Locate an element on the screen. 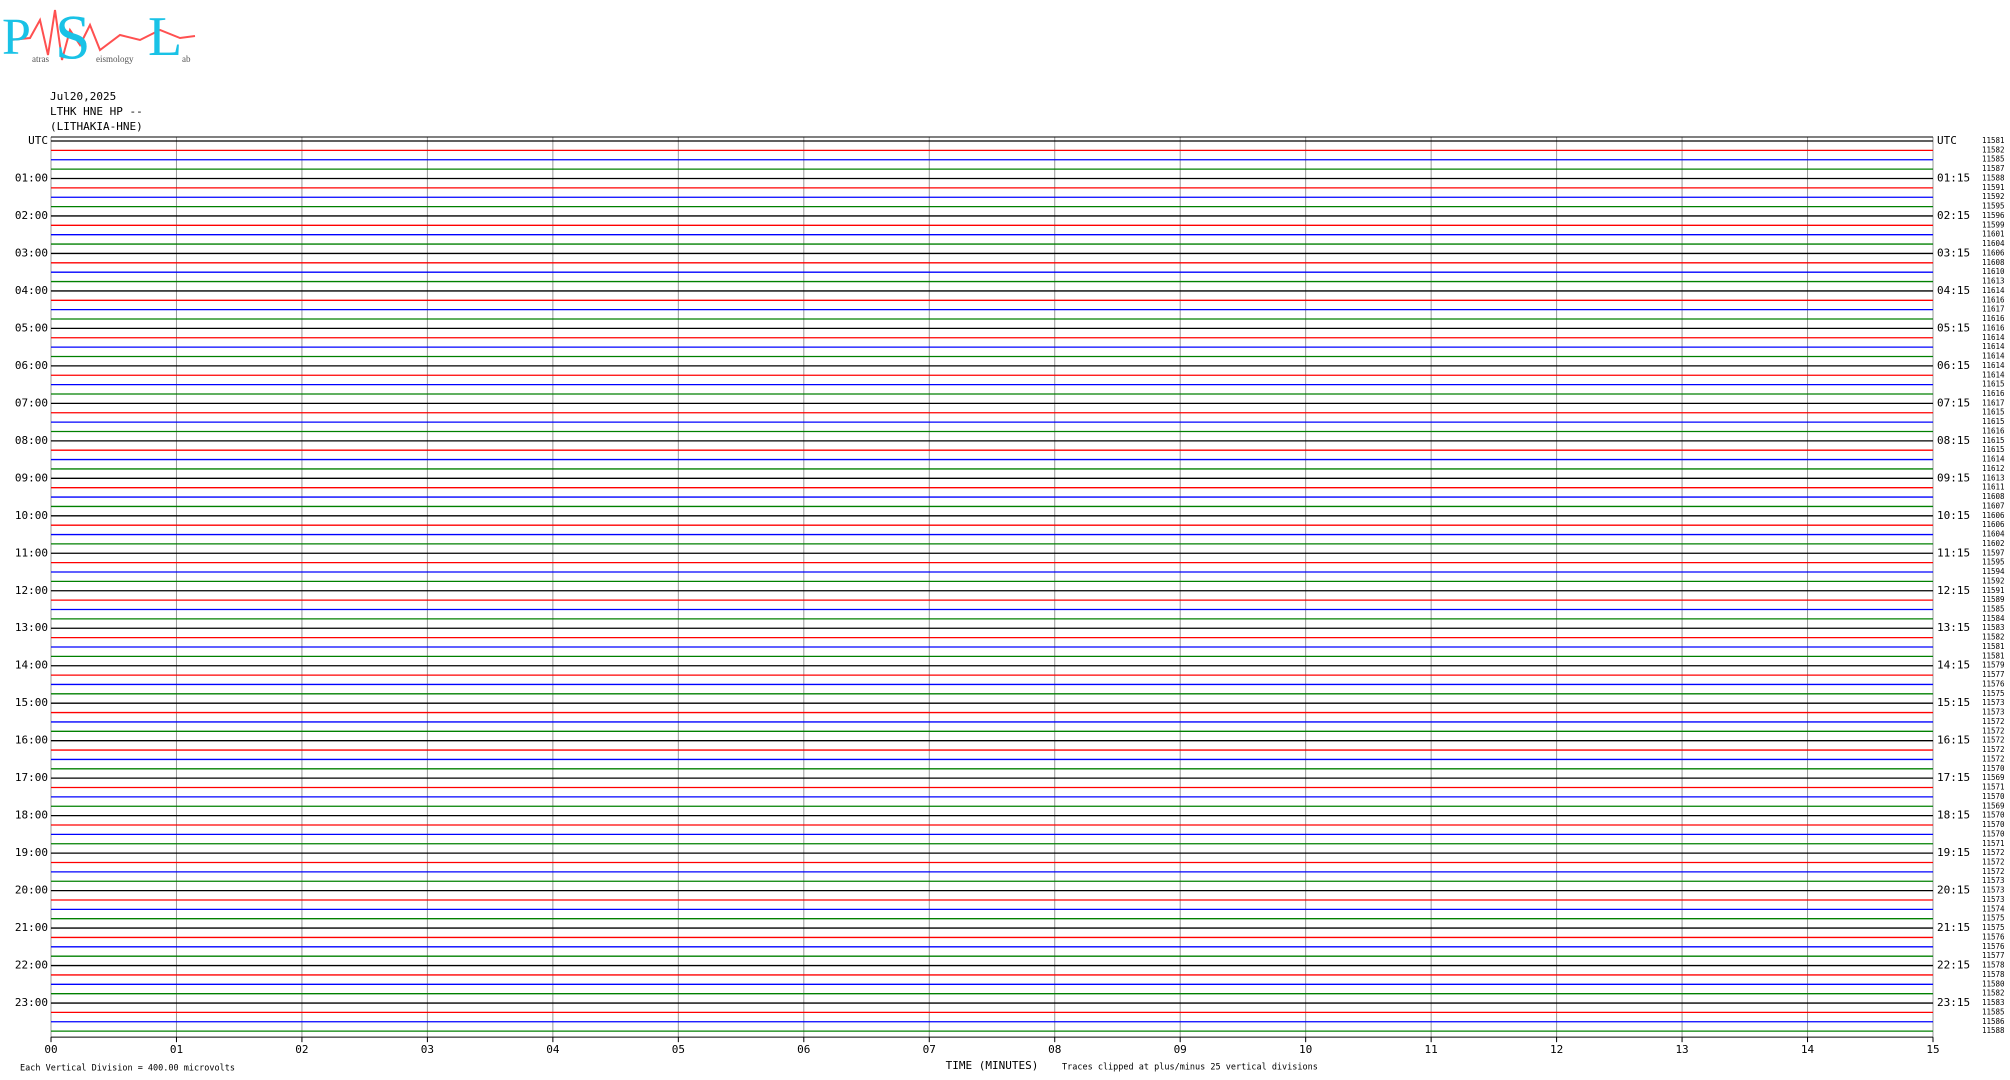 The image size is (2010, 1080). trace-count: 11596 is located at coordinates (1993, 215).